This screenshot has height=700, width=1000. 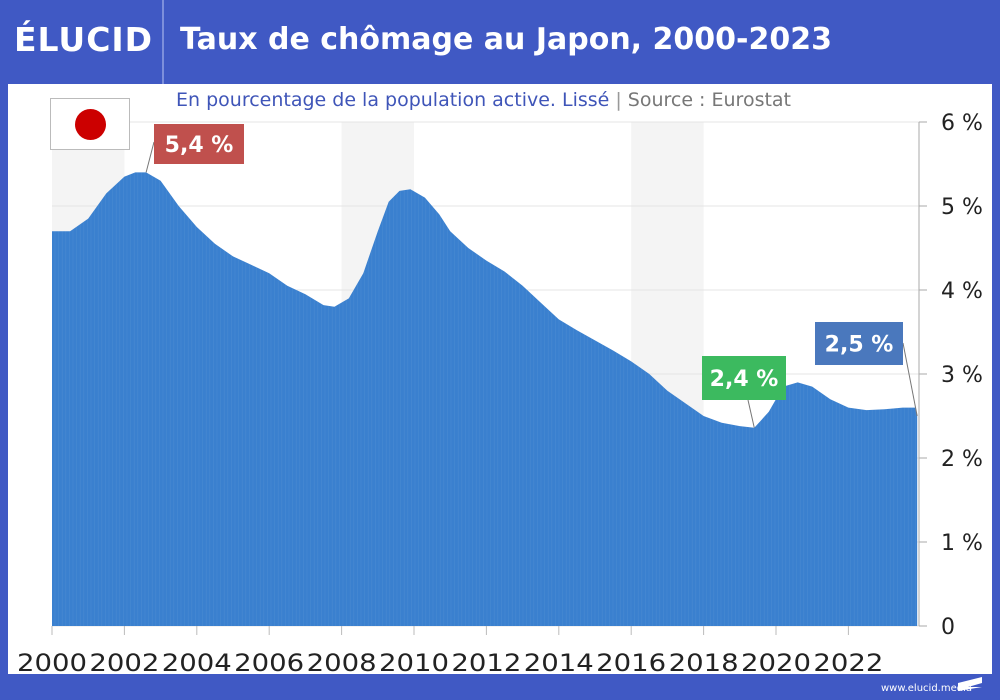 I want to click on japan-flag-icon, so click(x=90, y=124).